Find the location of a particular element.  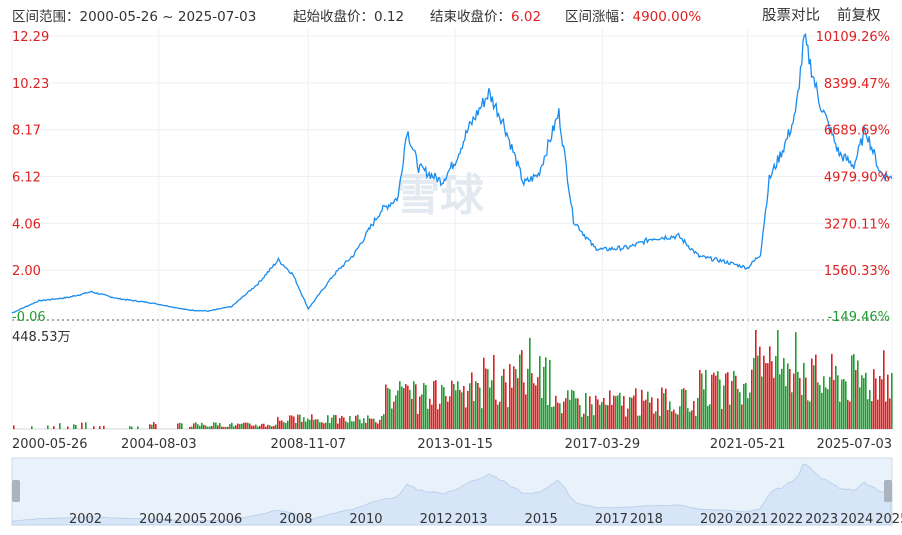

navigator-year-label: 2025 is located at coordinates (888, 519).